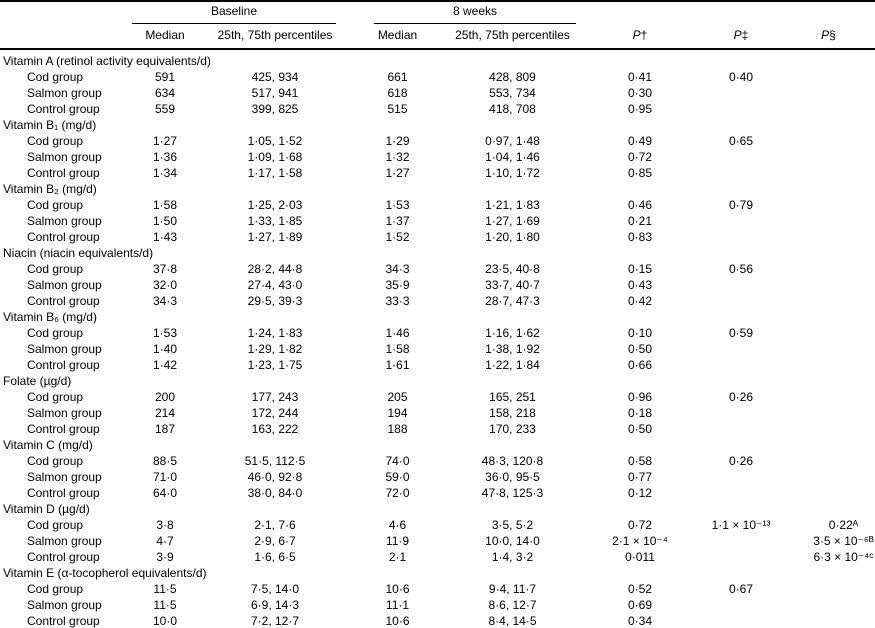 This screenshot has height=628, width=875. What do you see at coordinates (50, 189) in the screenshot?
I see `section-title: Vitamin B₂ (mg/d)` at bounding box center [50, 189].